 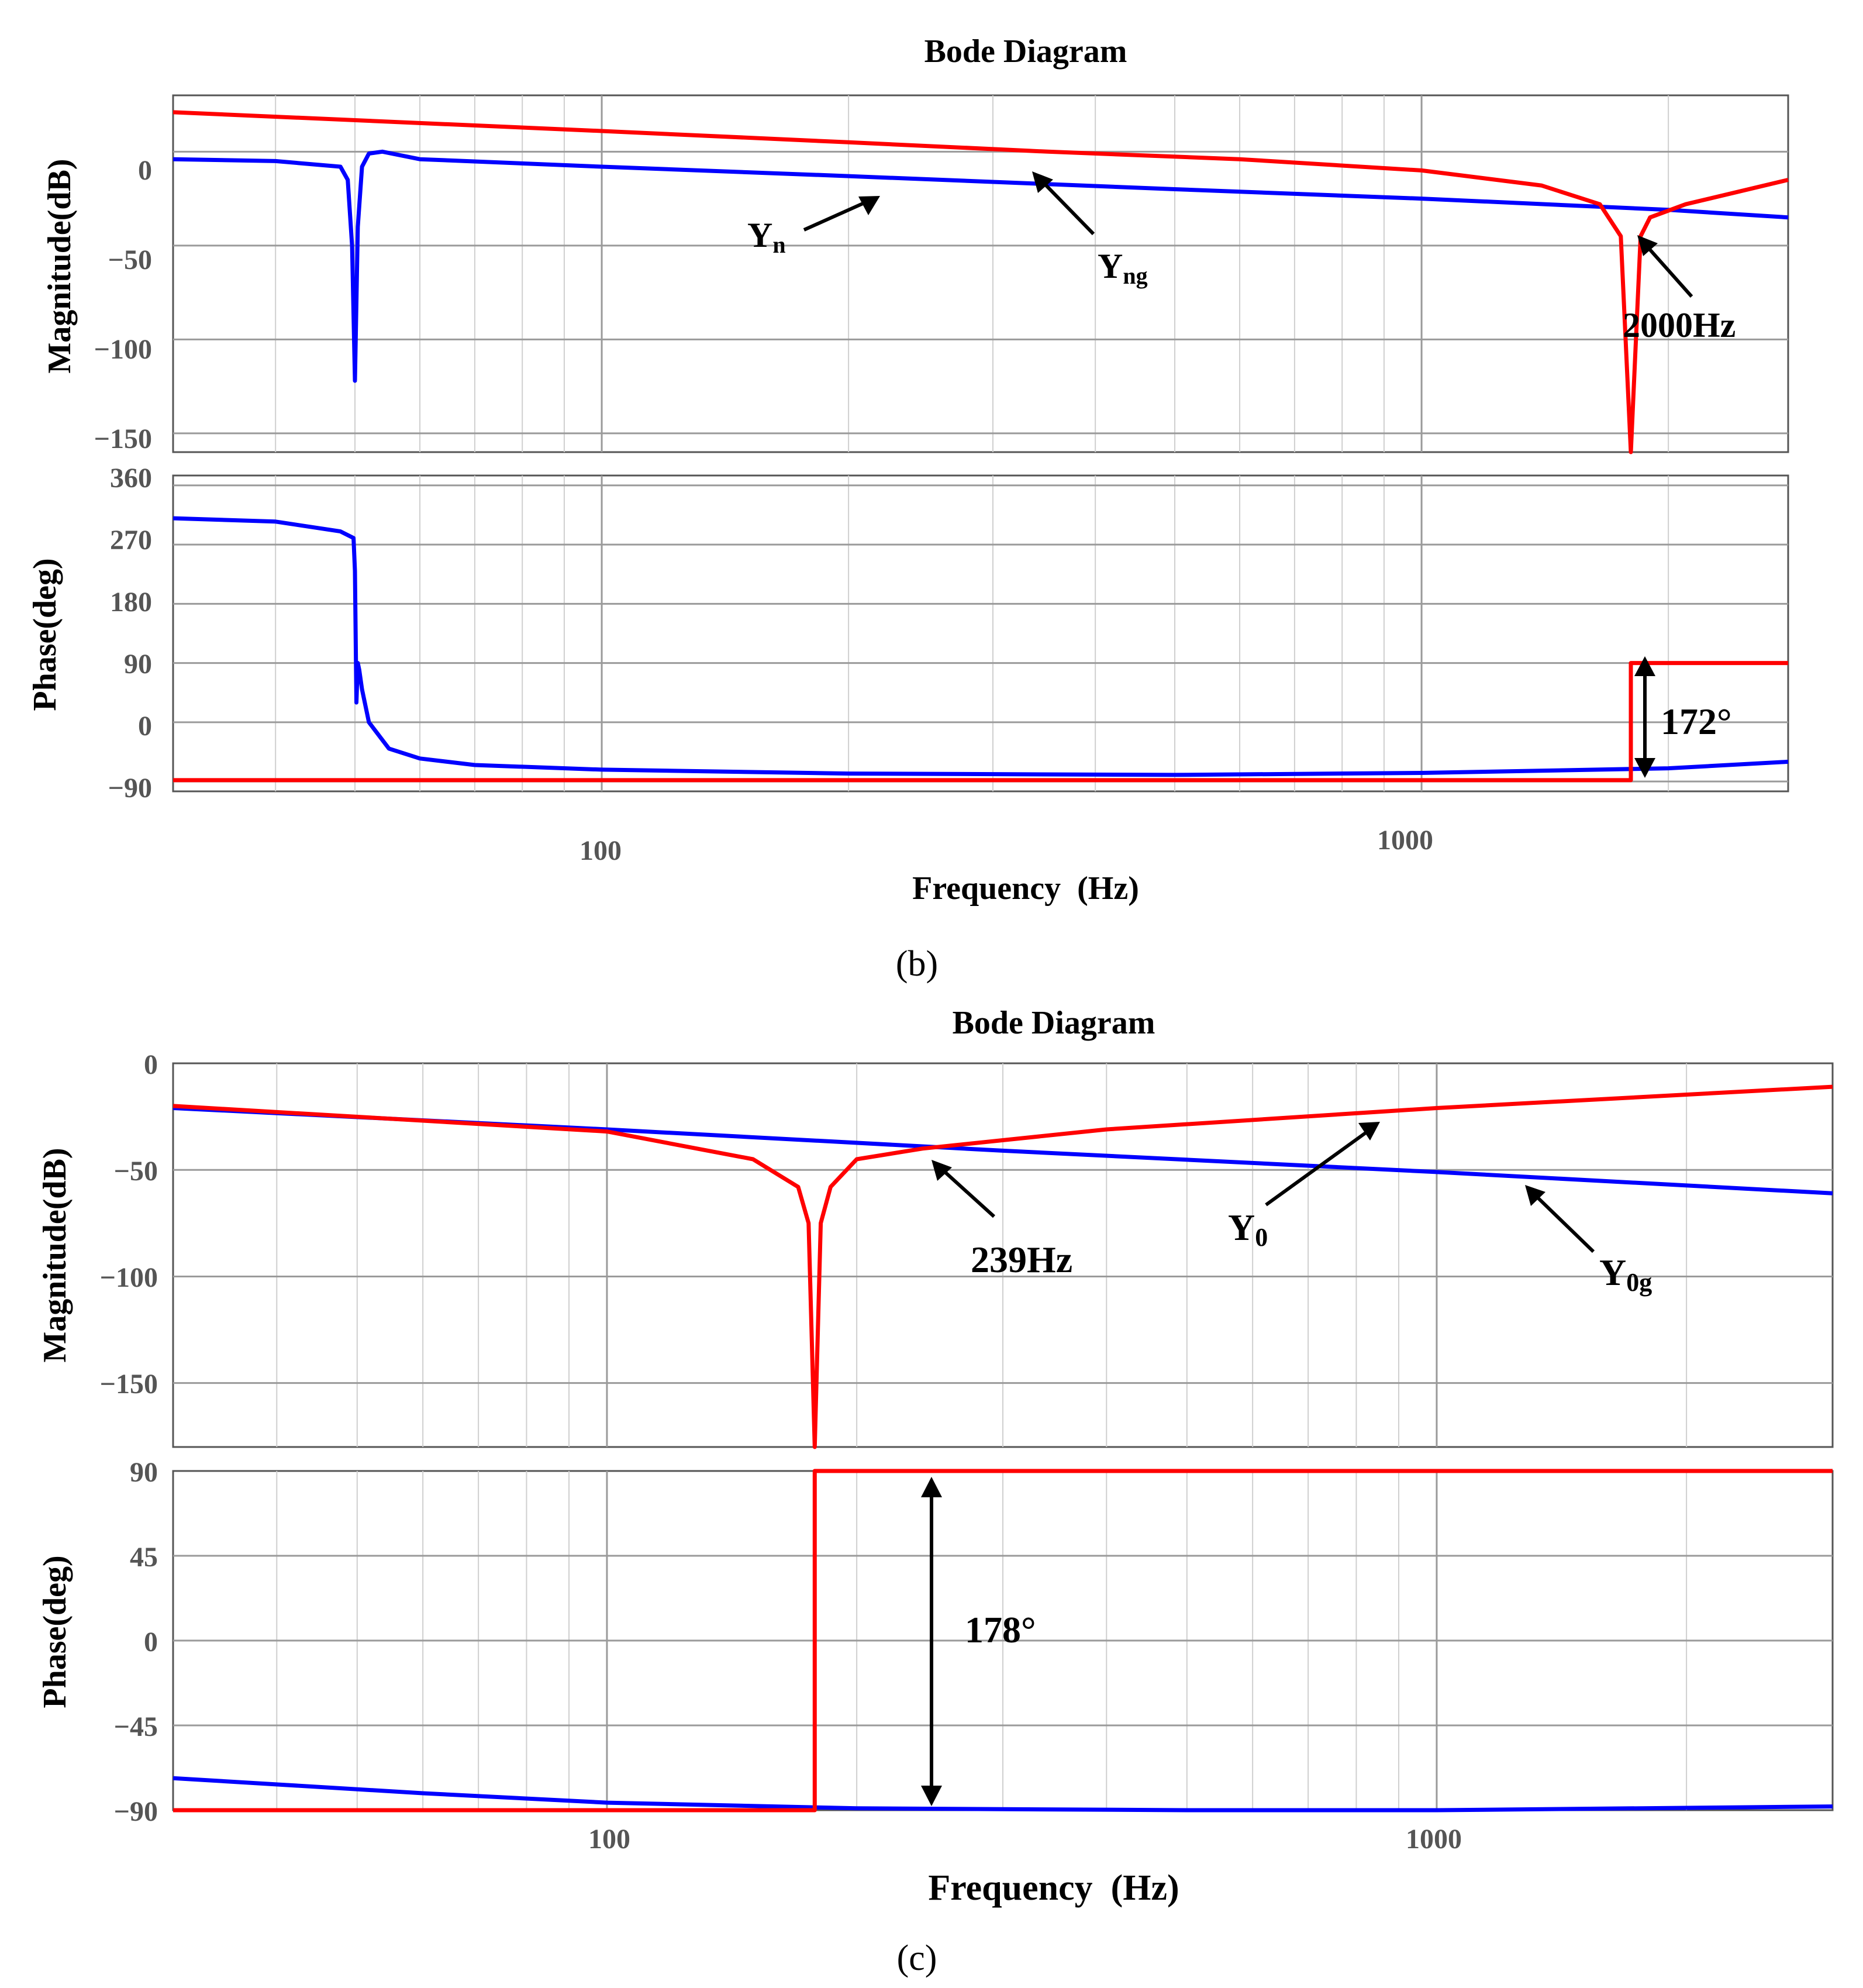 What do you see at coordinates (1123, 268) in the screenshot?
I see `annotation-yng: Yng` at bounding box center [1123, 268].